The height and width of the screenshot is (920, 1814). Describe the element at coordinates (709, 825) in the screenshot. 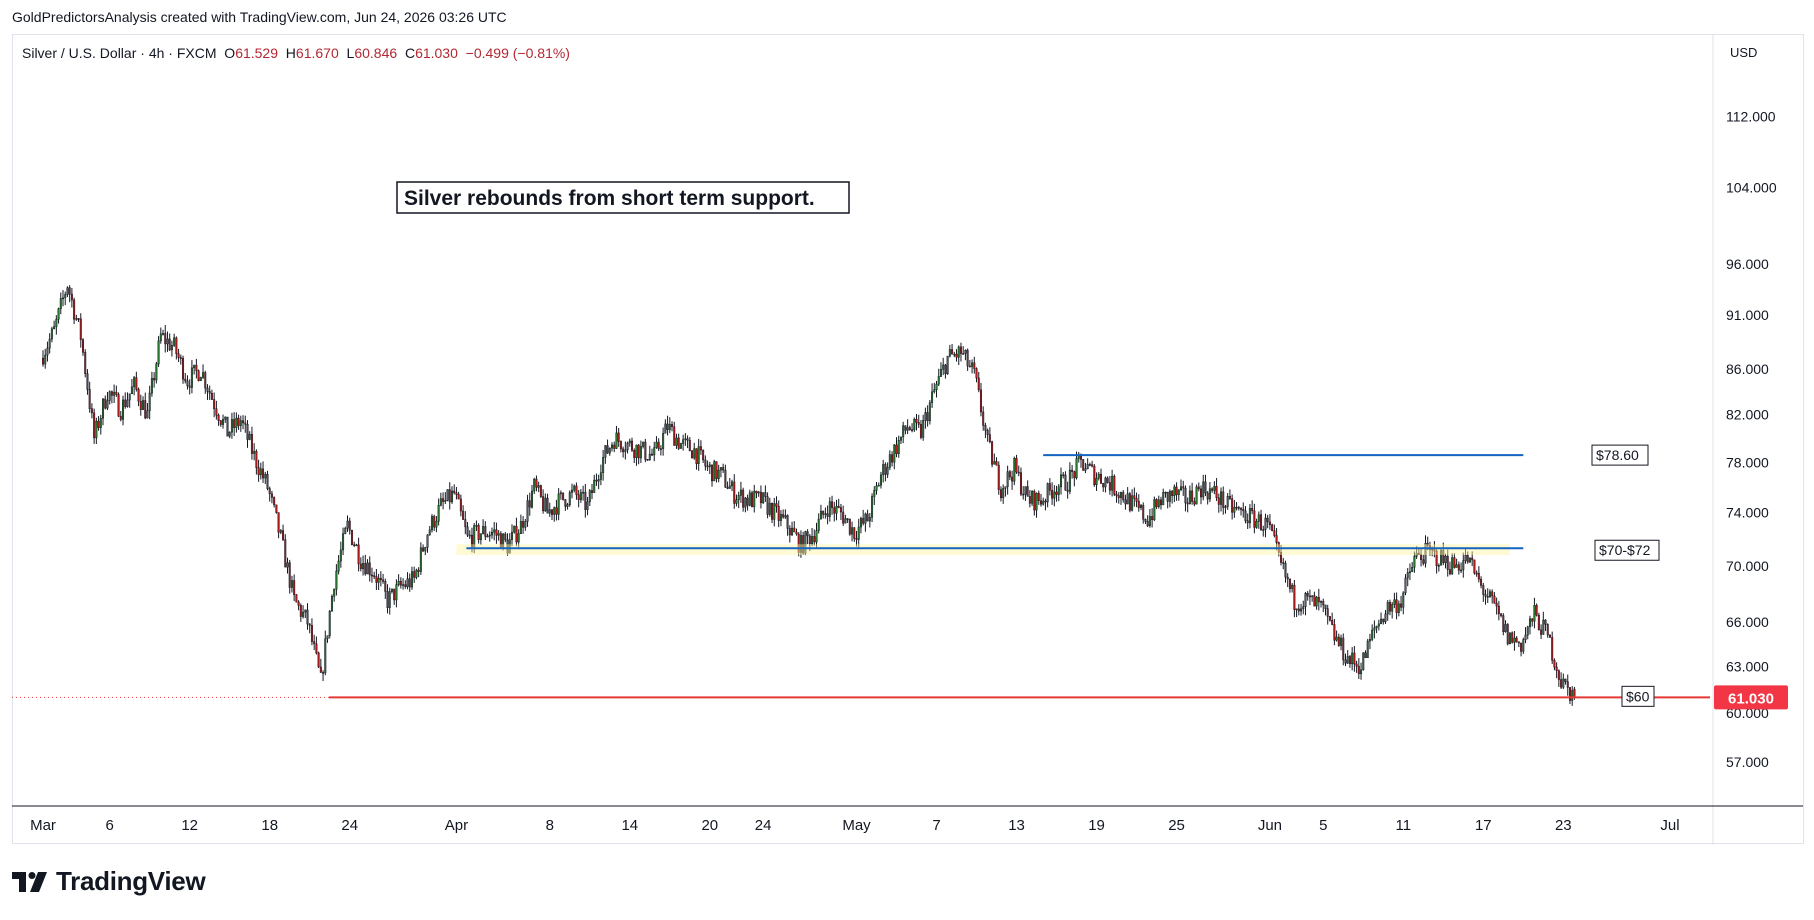

I see `time-tick-label: 20` at that location.